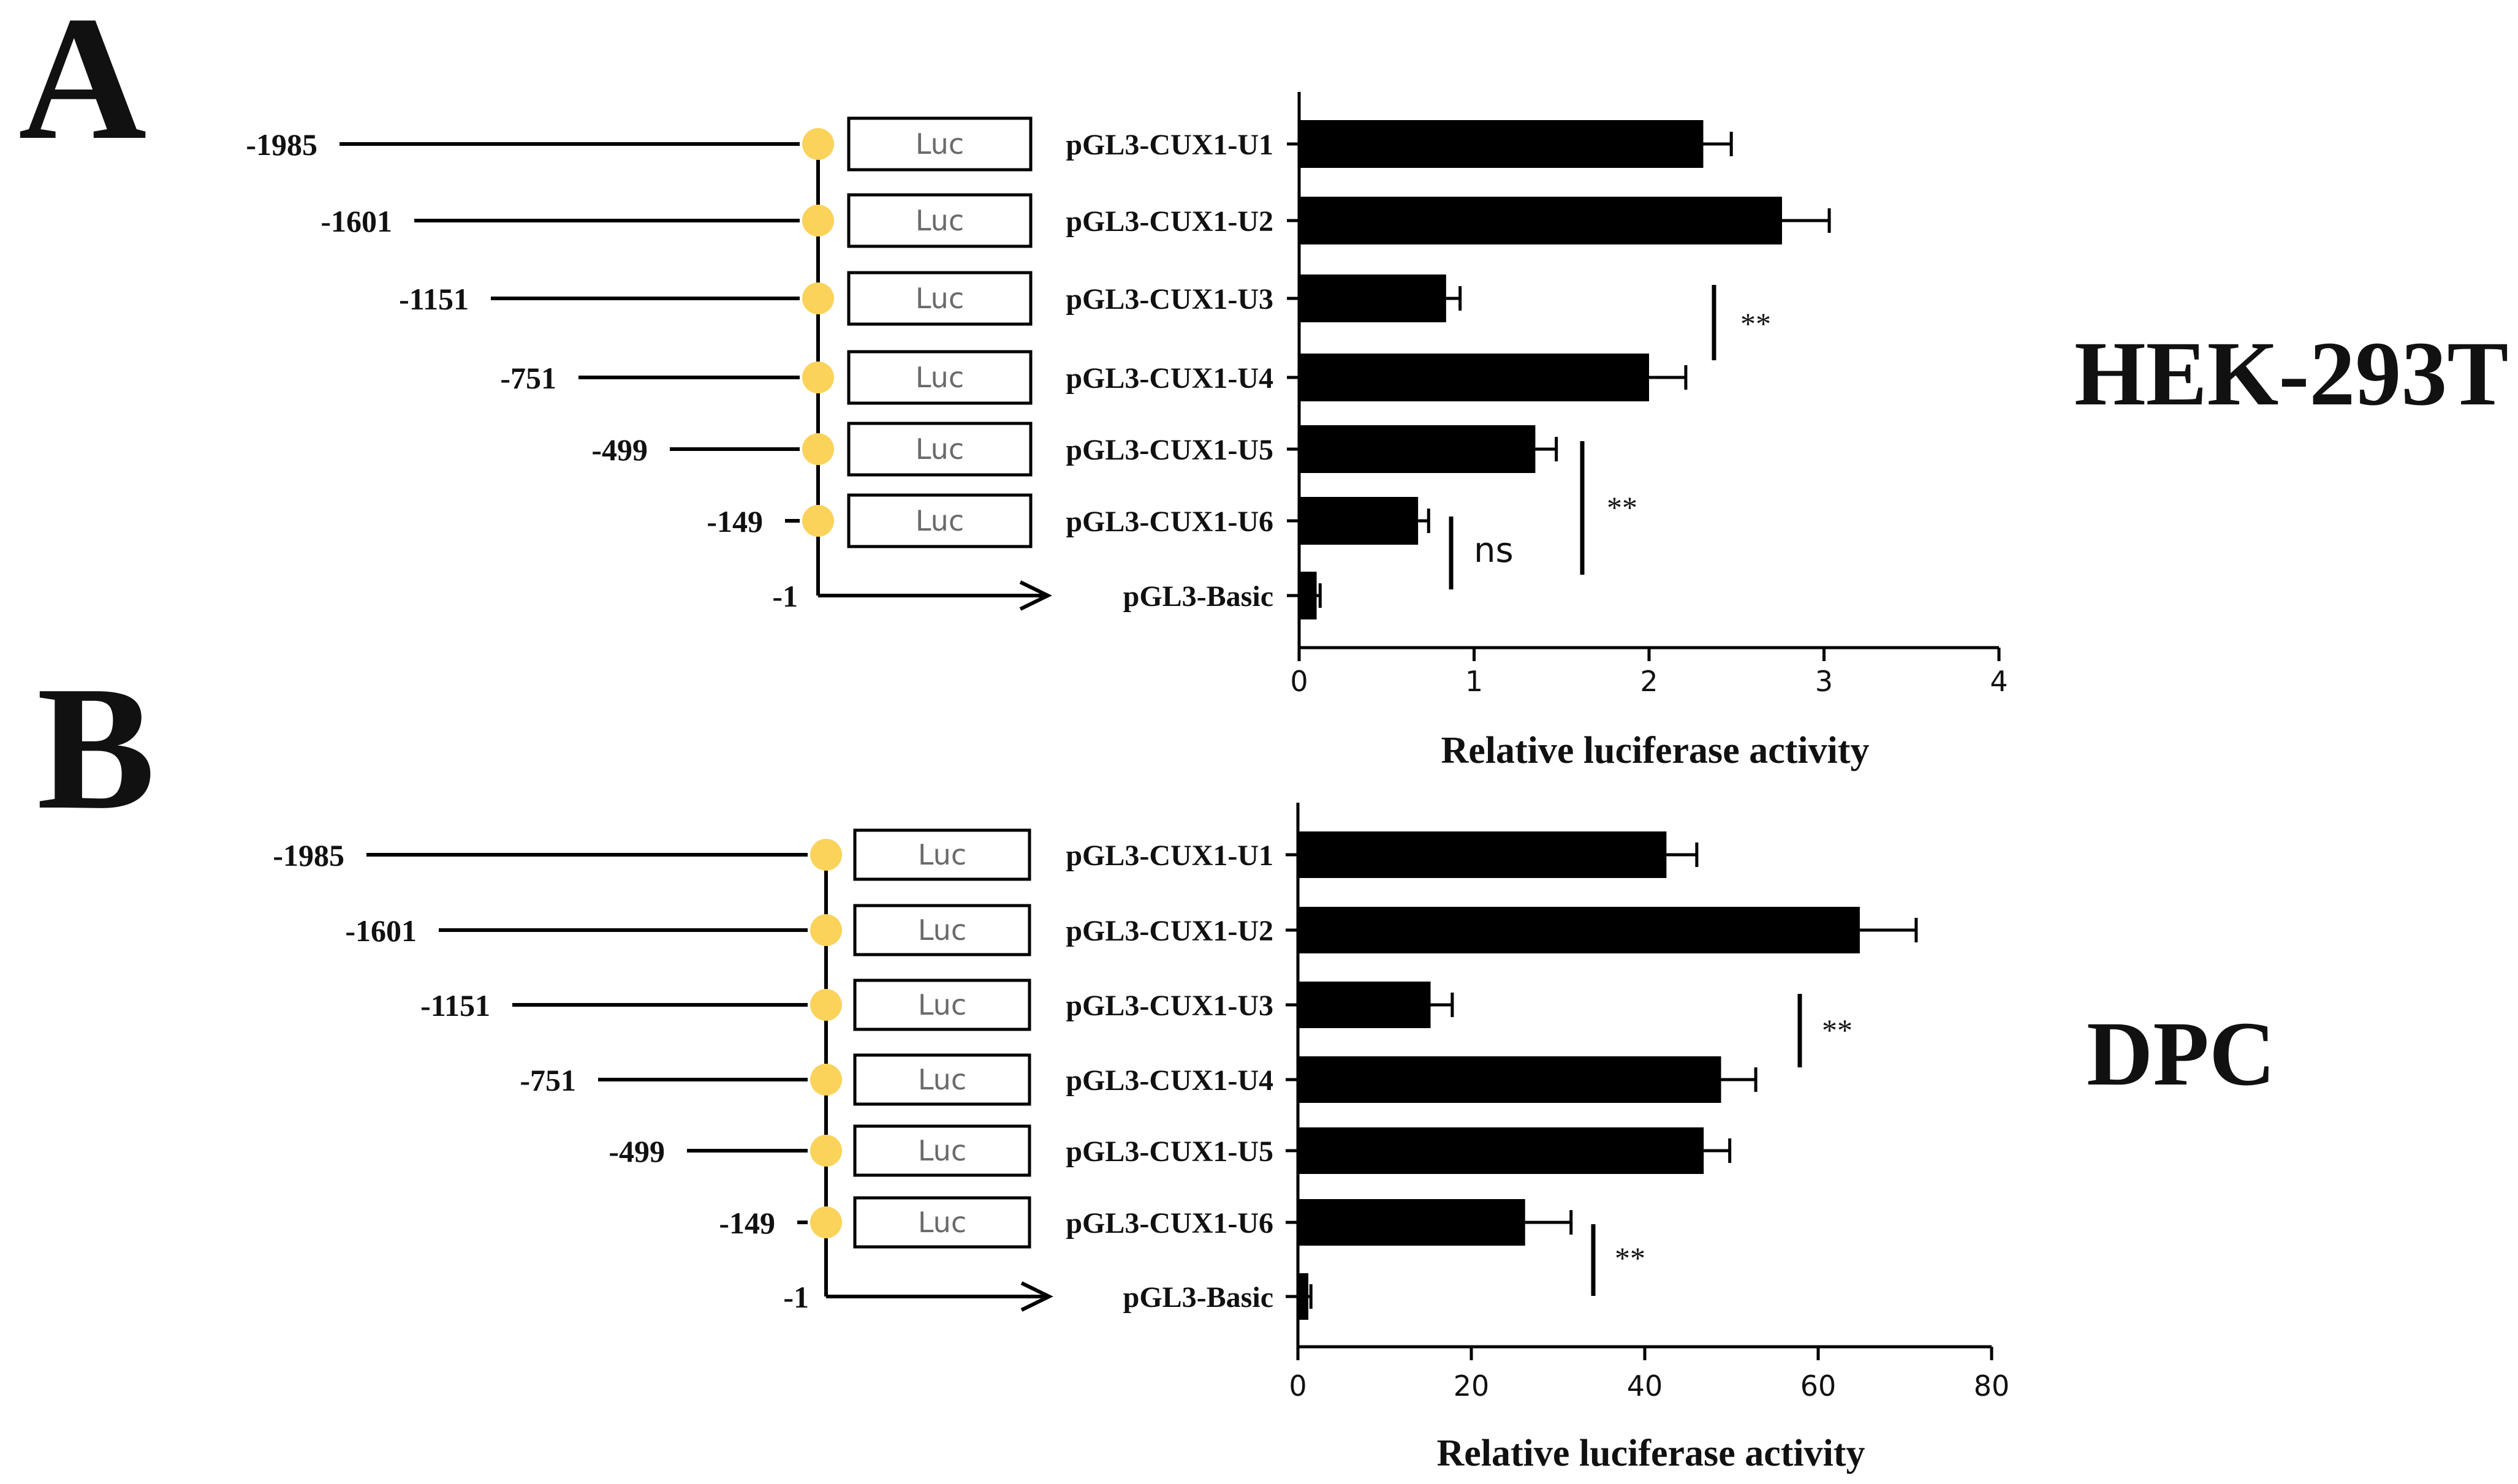  Describe the element at coordinates (1494, 550) in the screenshot. I see `significance-ns-label: ns` at that location.